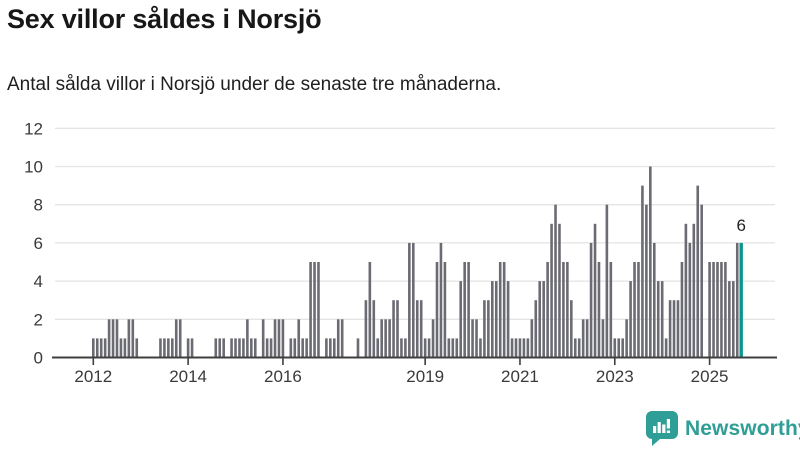  Describe the element at coordinates (38, 243) in the screenshot. I see `y-axis-label-6: 6` at that location.